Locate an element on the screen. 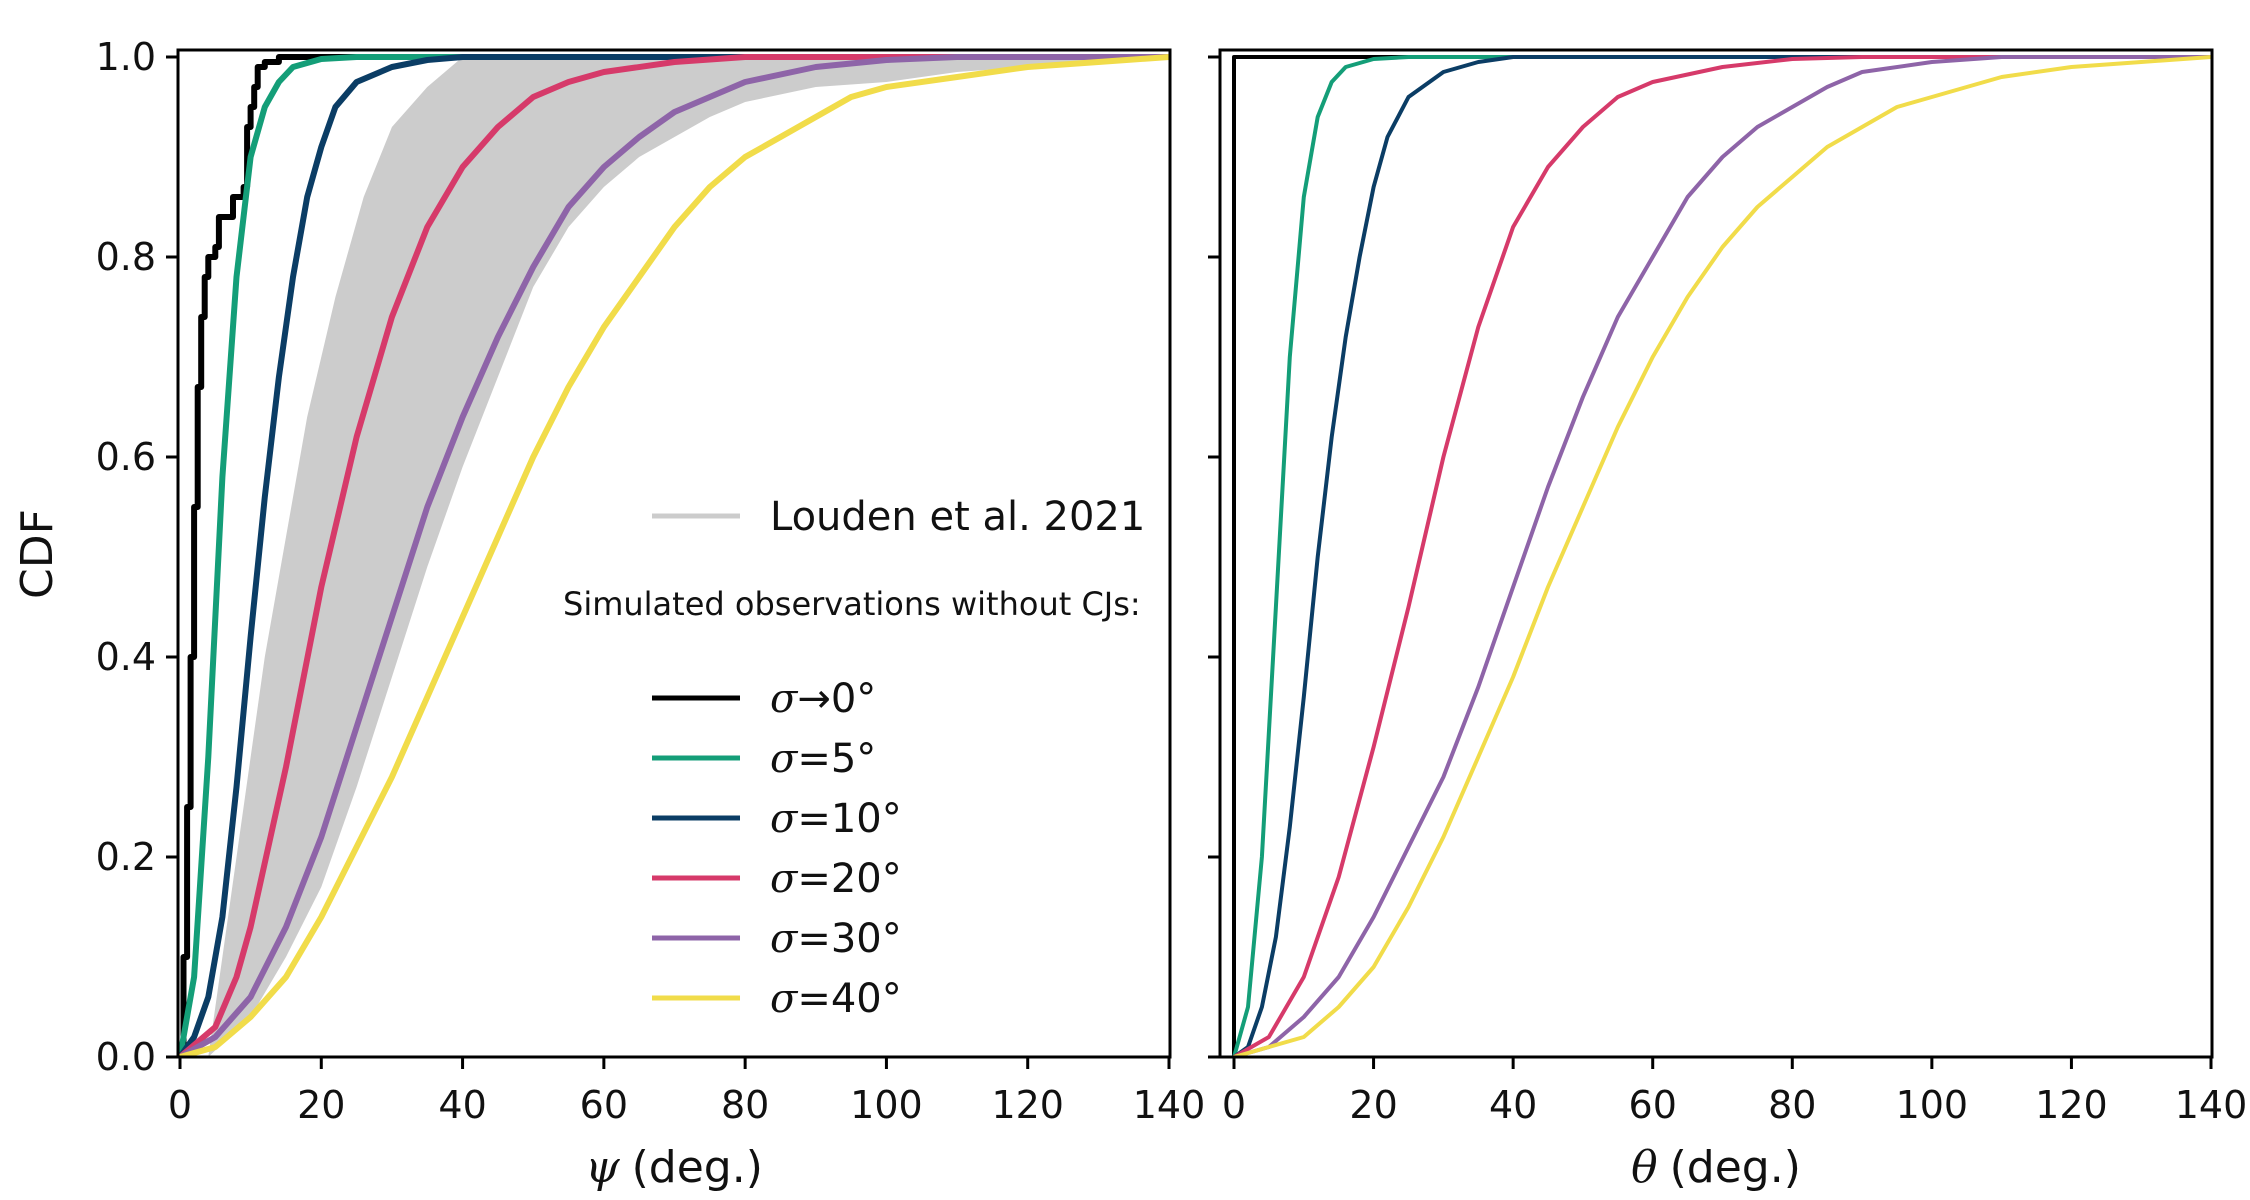  y-tick-label: 0.6 is located at coordinates (126, 457).